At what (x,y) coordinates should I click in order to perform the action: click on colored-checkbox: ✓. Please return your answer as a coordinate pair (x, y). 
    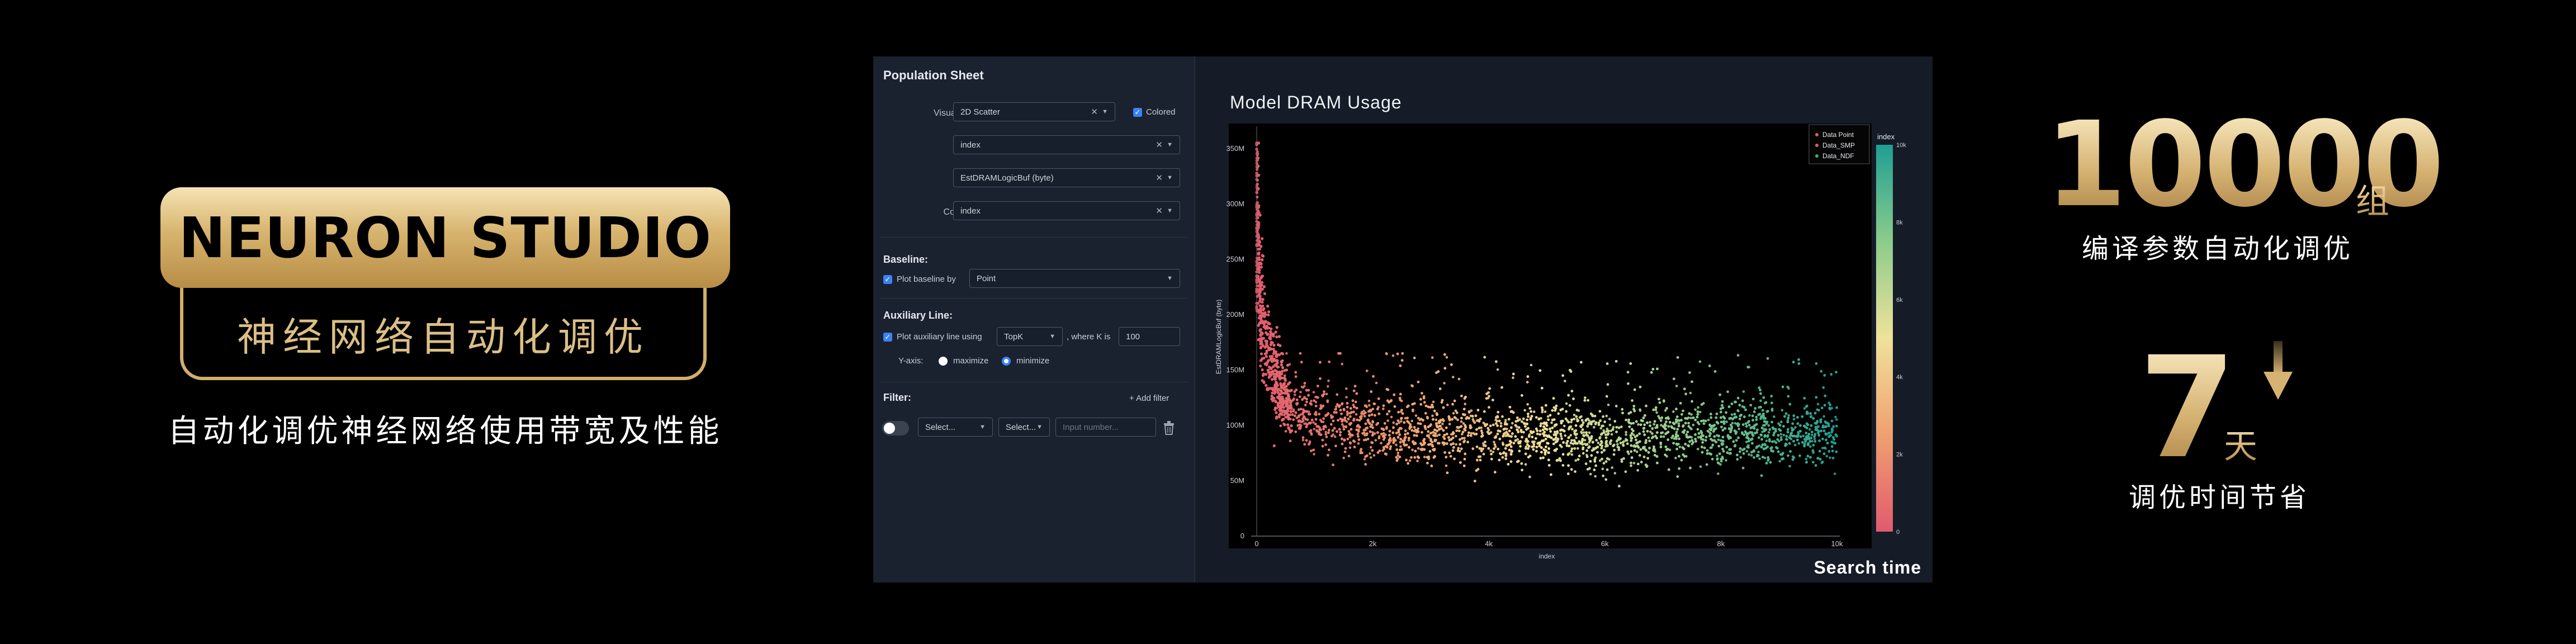
    Looking at the image, I should click on (1137, 112).